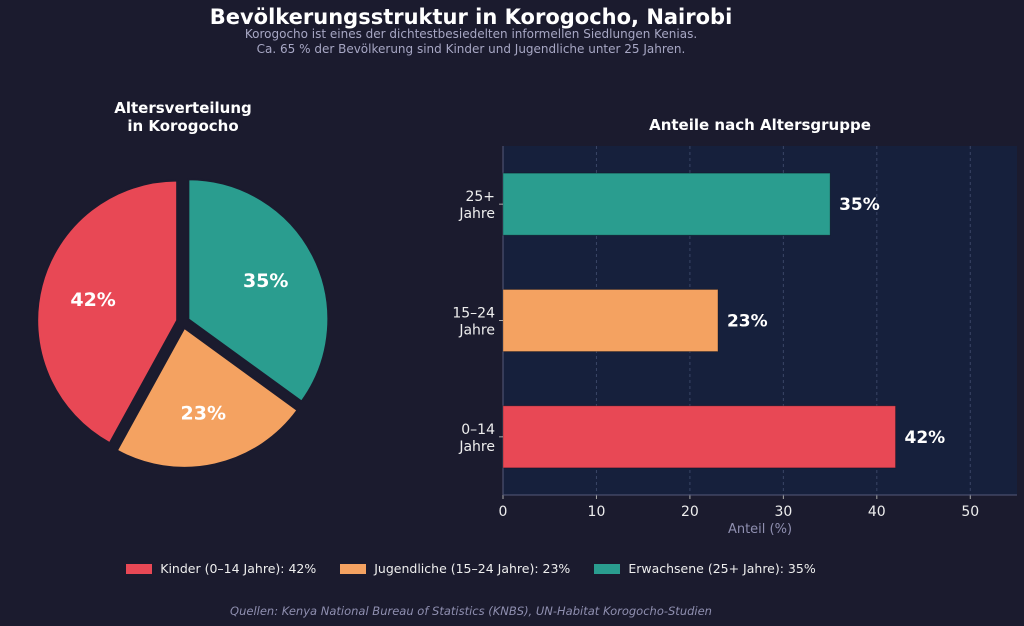 This screenshot has height=626, width=1024. I want to click on x-tick-label: 50, so click(970, 512).